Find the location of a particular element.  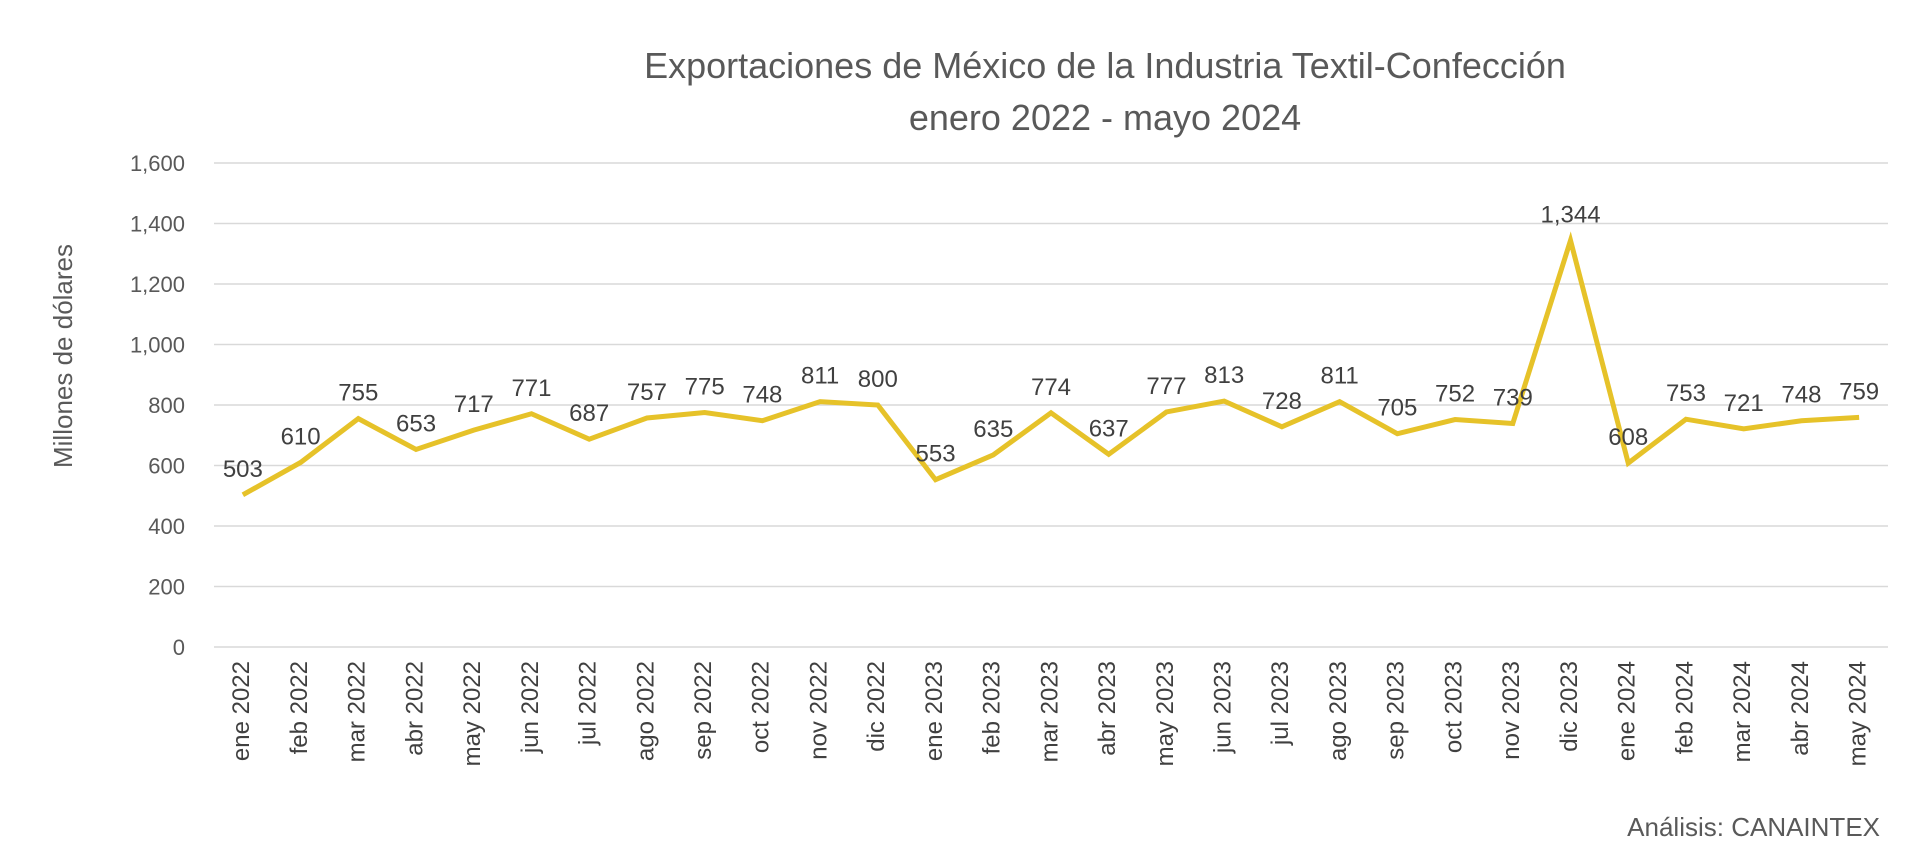

x-tick-label: sep 2023 is located at coordinates (1396, 710).